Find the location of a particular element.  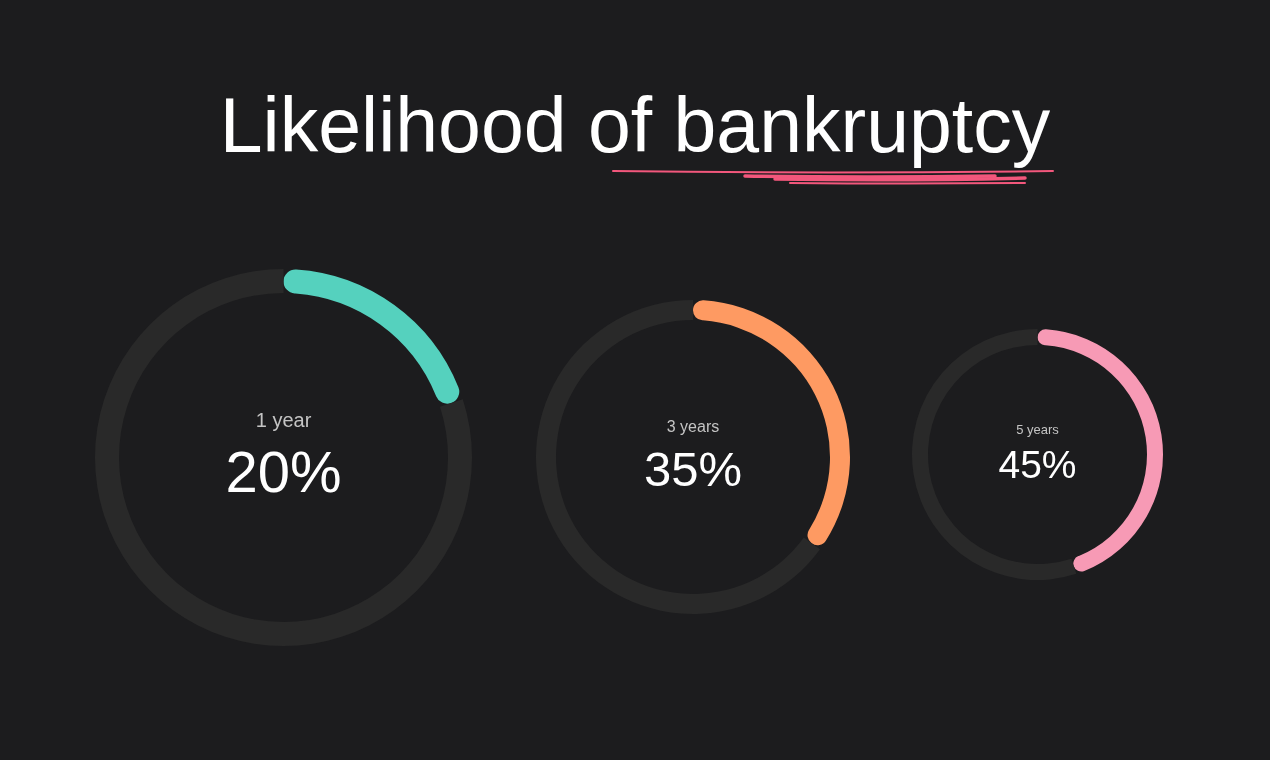

data-label: 35% is located at coordinates (693, 469).